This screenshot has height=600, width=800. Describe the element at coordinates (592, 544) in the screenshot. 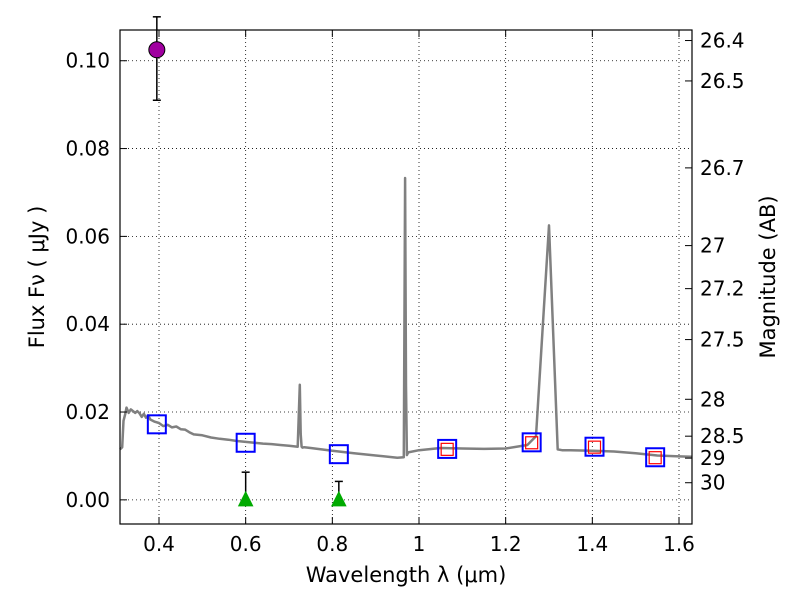

I see `x-tick-label: 1.4` at that location.